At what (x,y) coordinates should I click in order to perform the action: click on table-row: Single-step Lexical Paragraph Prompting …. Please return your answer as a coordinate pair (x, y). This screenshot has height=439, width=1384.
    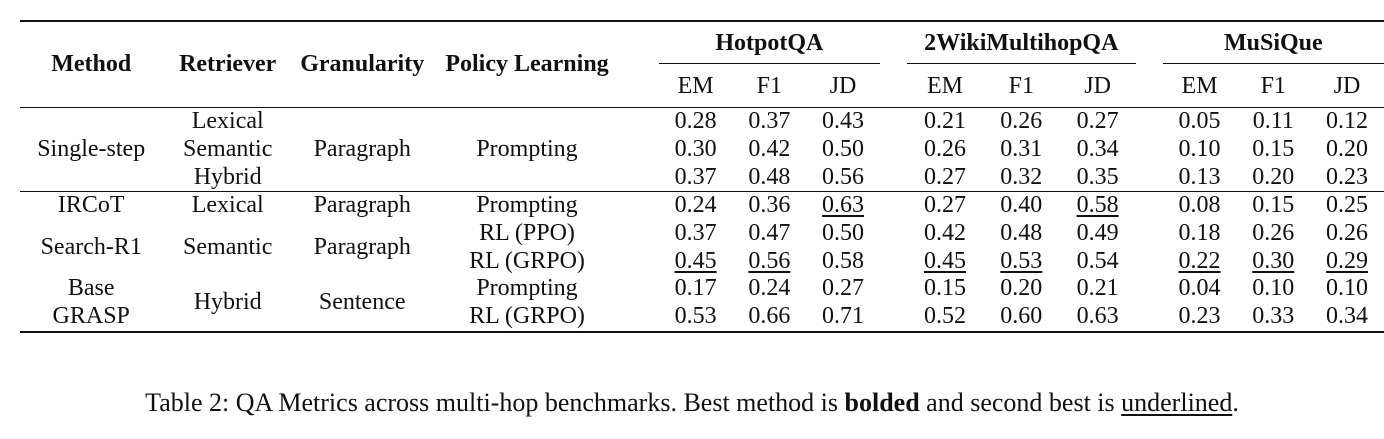
    Looking at the image, I should click on (702, 135).